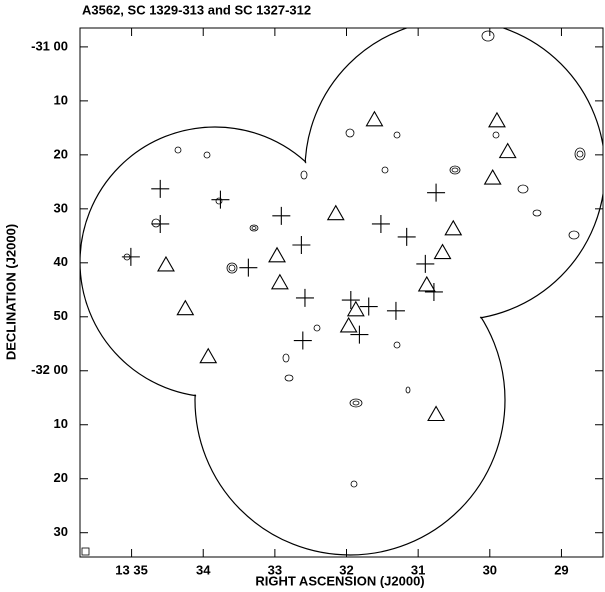  What do you see at coordinates (203, 569) in the screenshot?
I see `x-tick-label: 34` at bounding box center [203, 569].